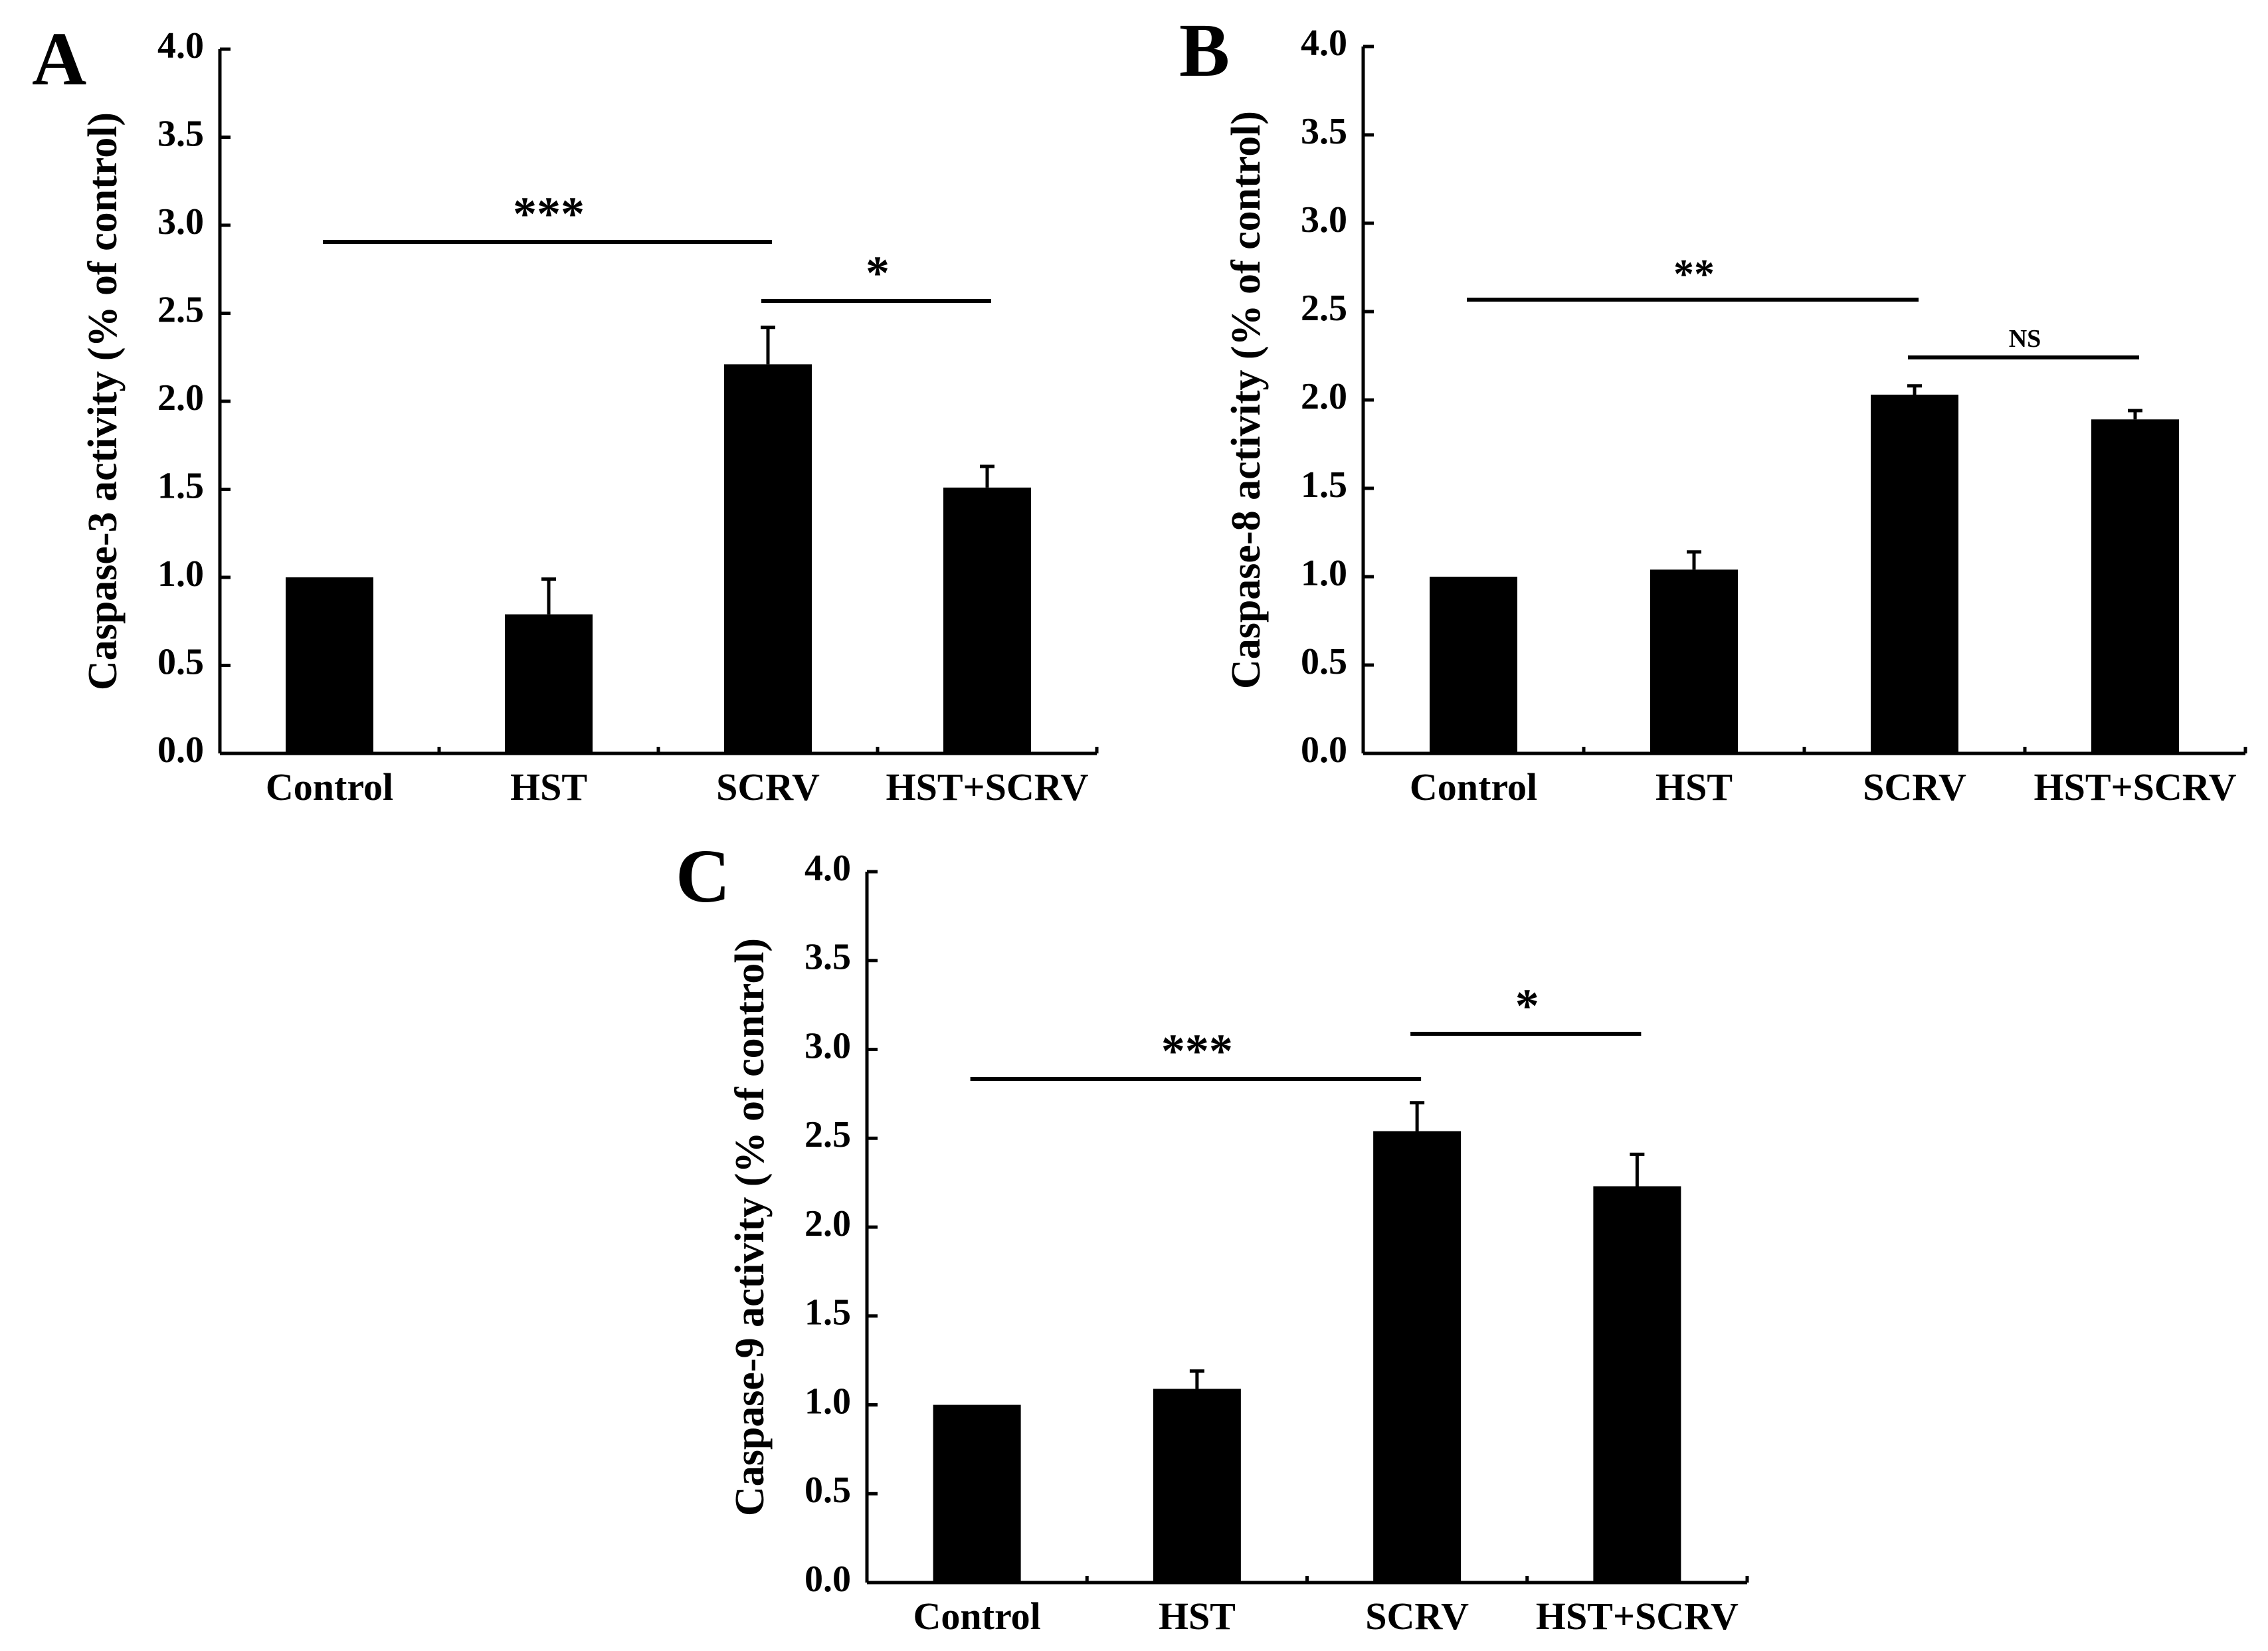 The height and width of the screenshot is (1651, 2268). Describe the element at coordinates (103, 401) in the screenshot. I see `y-axis-title-a: Caspase-3 activity (% of control)` at that location.